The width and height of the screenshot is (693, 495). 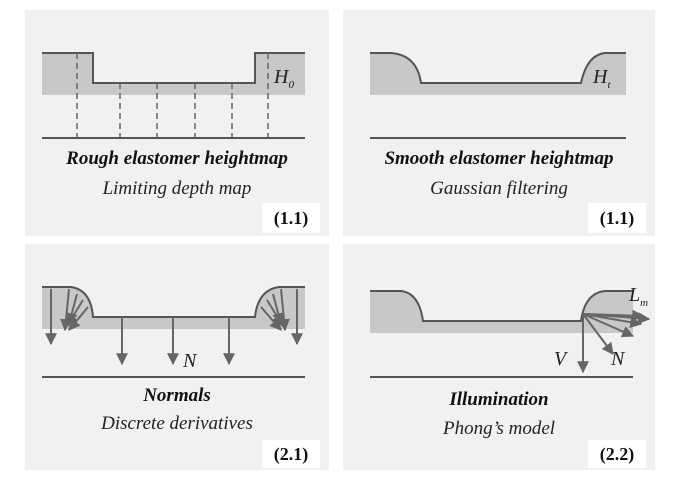 I want to click on illumination-arrows, so click(x=614, y=341).